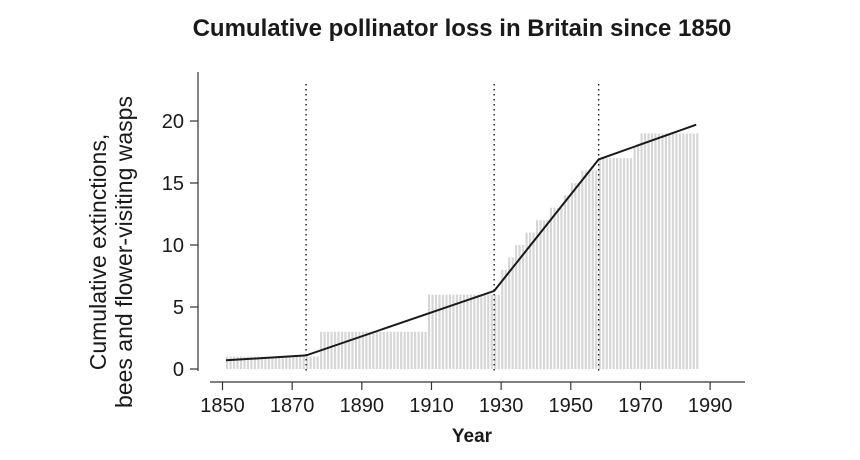 This screenshot has width=860, height=460. I want to click on y-tick-label: 5, so click(178, 308).